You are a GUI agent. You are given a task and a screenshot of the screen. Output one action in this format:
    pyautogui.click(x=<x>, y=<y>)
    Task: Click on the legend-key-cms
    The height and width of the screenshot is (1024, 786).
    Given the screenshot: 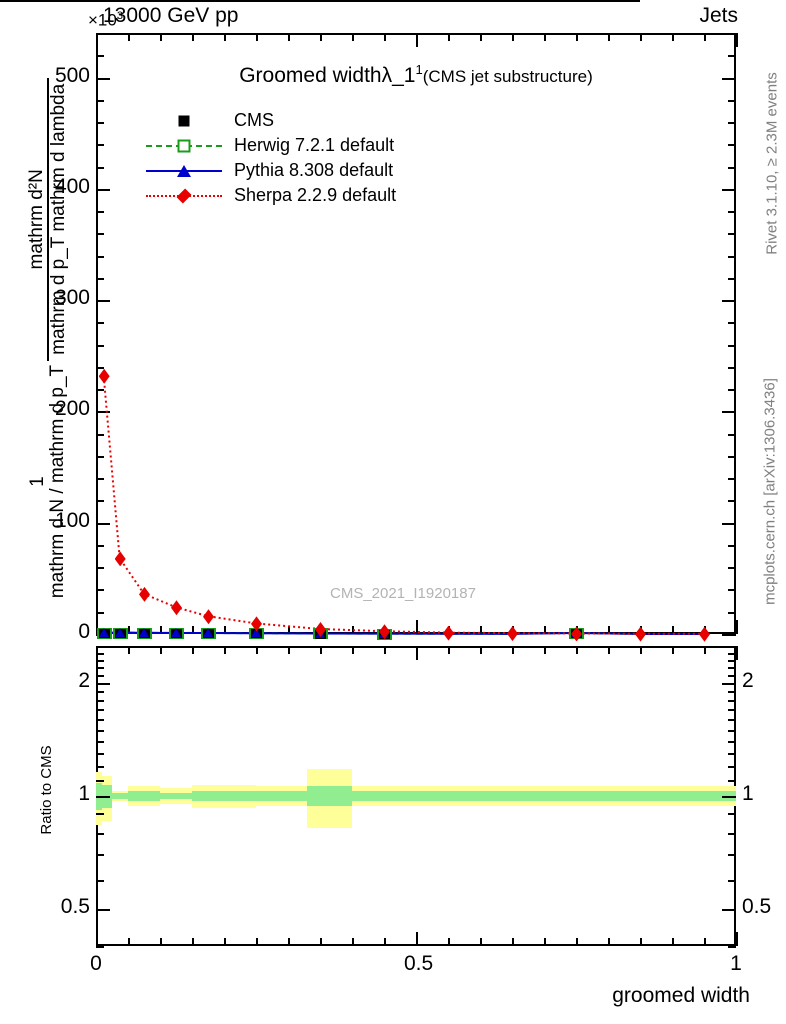 What is the action you would take?
    pyautogui.click(x=184, y=121)
    